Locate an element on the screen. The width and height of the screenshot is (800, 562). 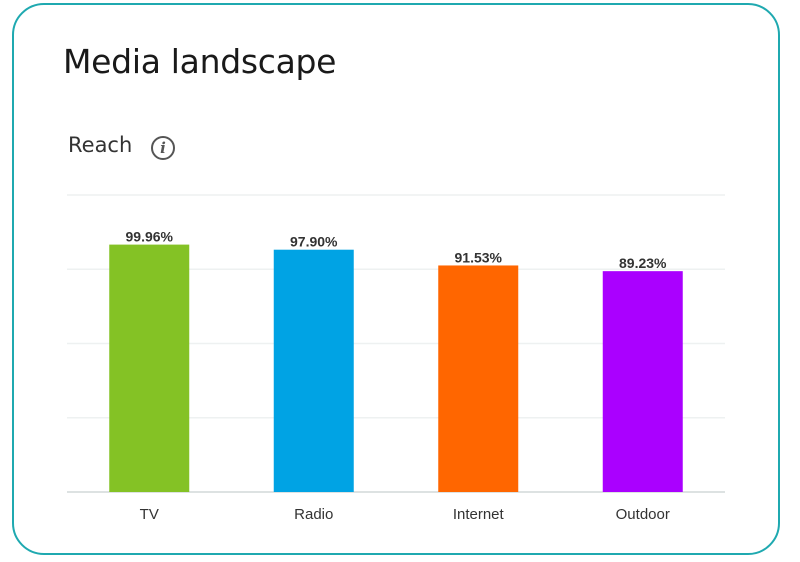
x-tick-label: Internet is located at coordinates (479, 514).